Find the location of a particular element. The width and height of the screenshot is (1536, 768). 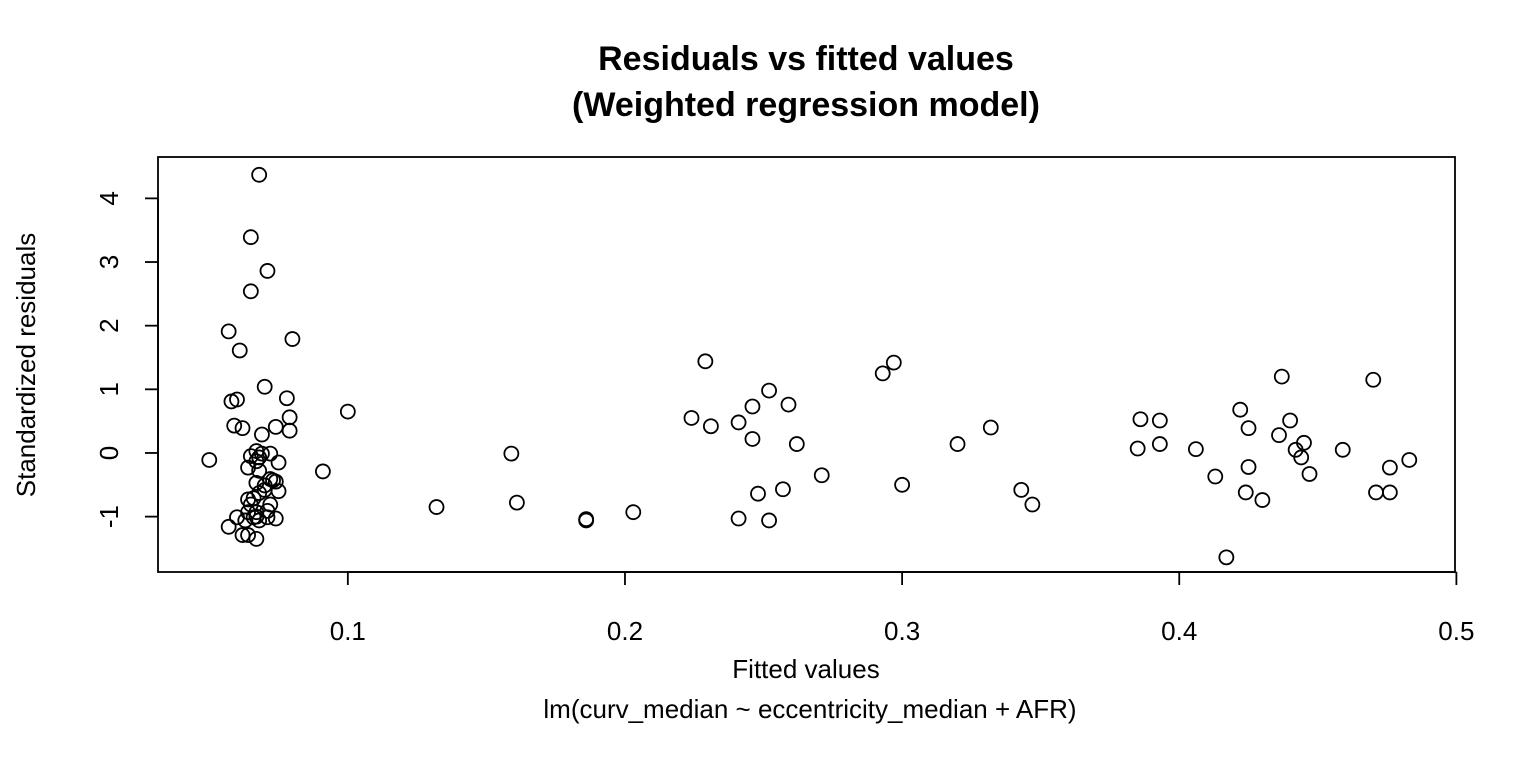

y-tick-label: 4 is located at coordinates (109, 198).